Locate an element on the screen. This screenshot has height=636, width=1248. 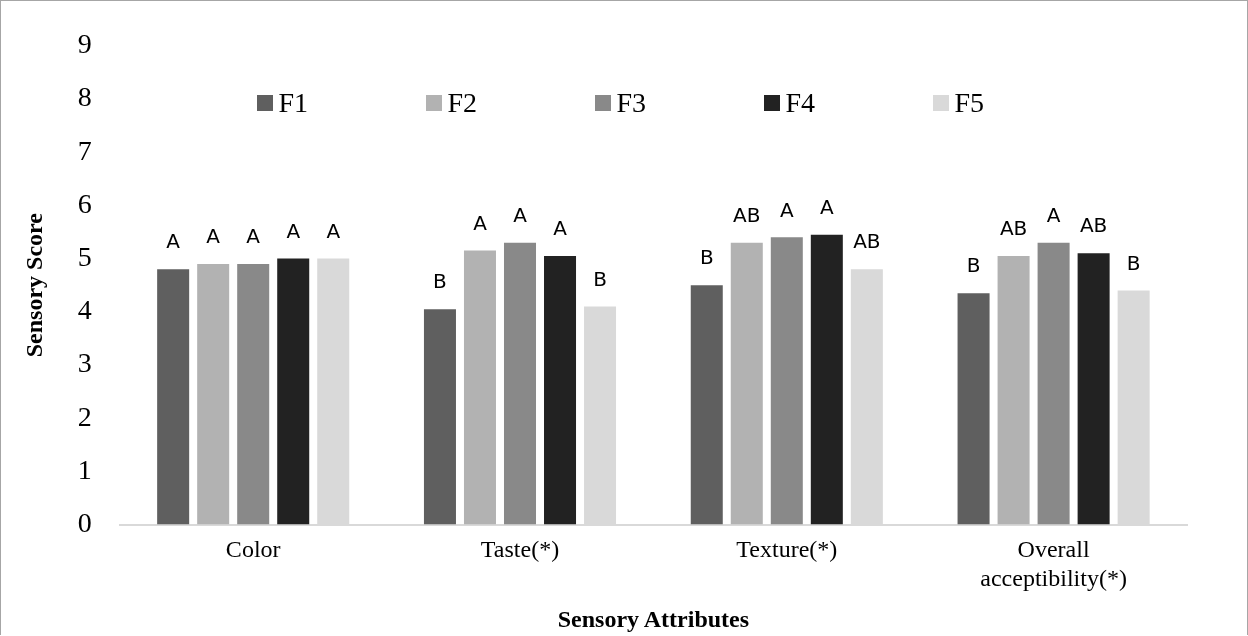
legend-label: F1 is located at coordinates (293, 103).